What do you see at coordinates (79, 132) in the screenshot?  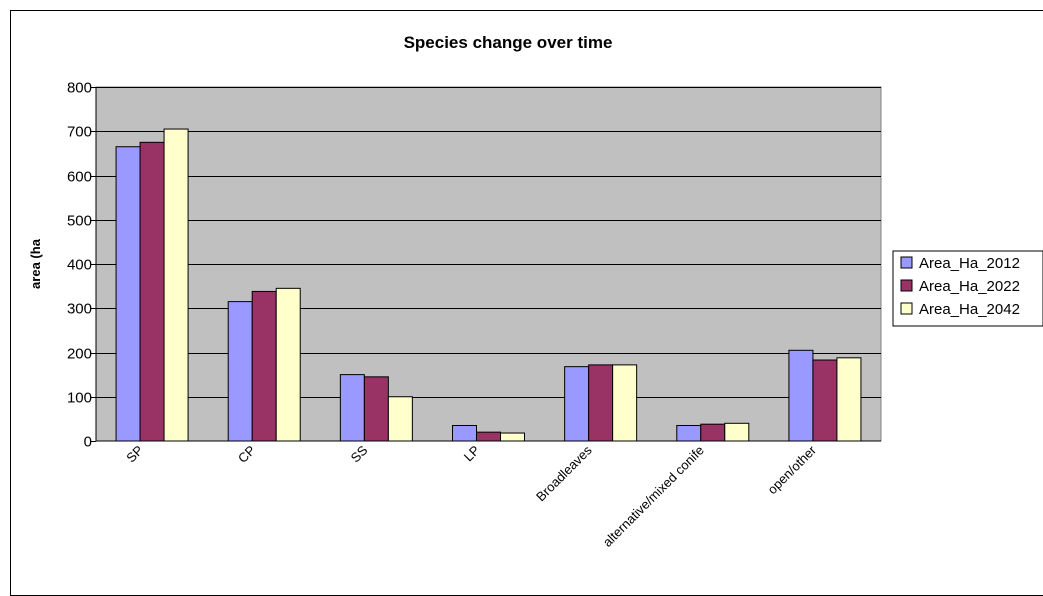 I see `y-tick-label: 700` at bounding box center [79, 132].